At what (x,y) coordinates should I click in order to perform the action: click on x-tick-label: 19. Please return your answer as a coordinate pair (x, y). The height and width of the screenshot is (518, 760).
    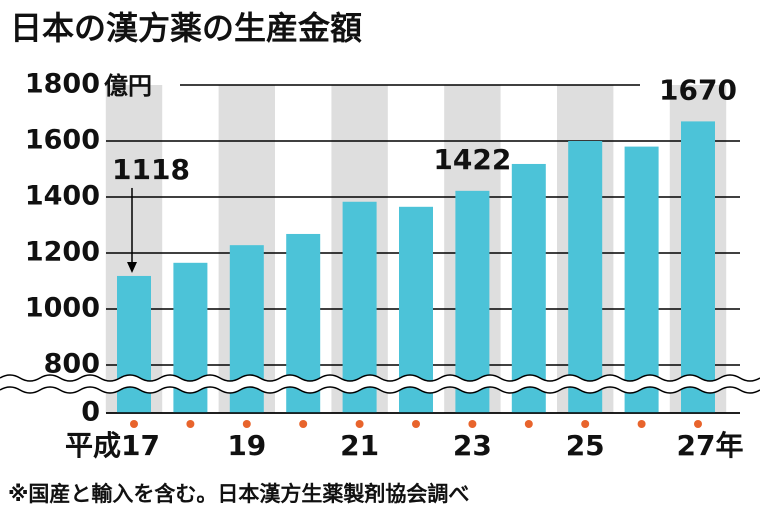
    Looking at the image, I should click on (246, 445).